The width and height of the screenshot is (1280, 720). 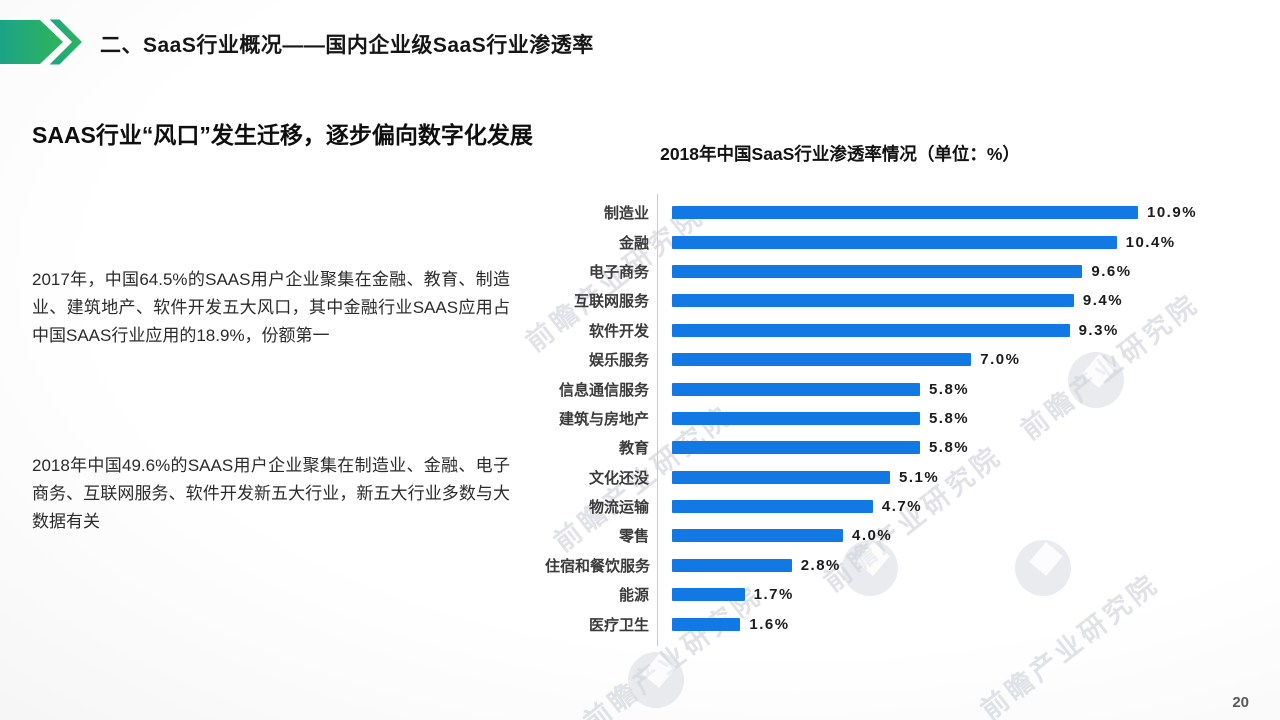 I want to click on chart-row: 电子商务 9.6%, so click(x=871, y=271).